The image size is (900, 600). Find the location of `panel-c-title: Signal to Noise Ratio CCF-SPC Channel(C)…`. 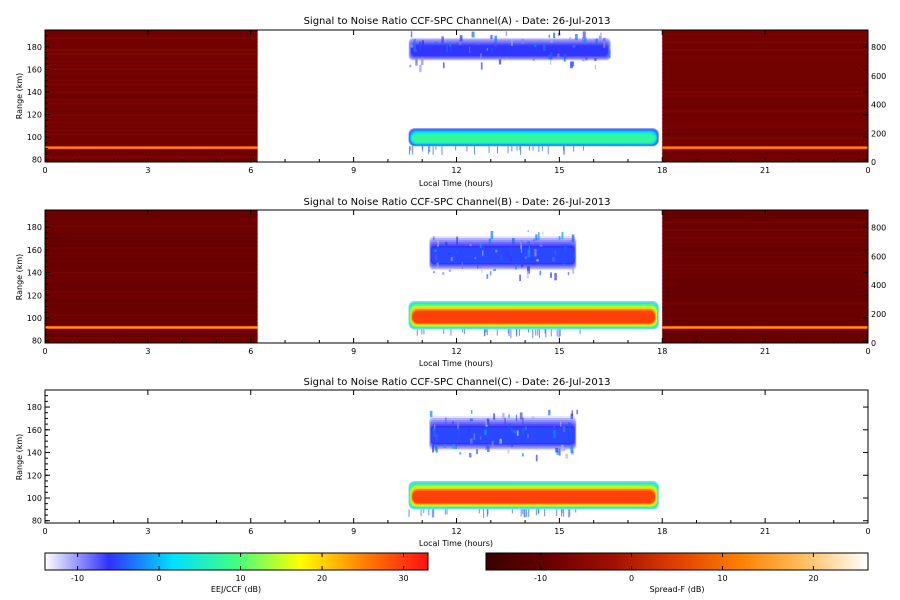

panel-c-title: Signal to Noise Ratio CCF-SPC Channel(C)… is located at coordinates (456, 382).